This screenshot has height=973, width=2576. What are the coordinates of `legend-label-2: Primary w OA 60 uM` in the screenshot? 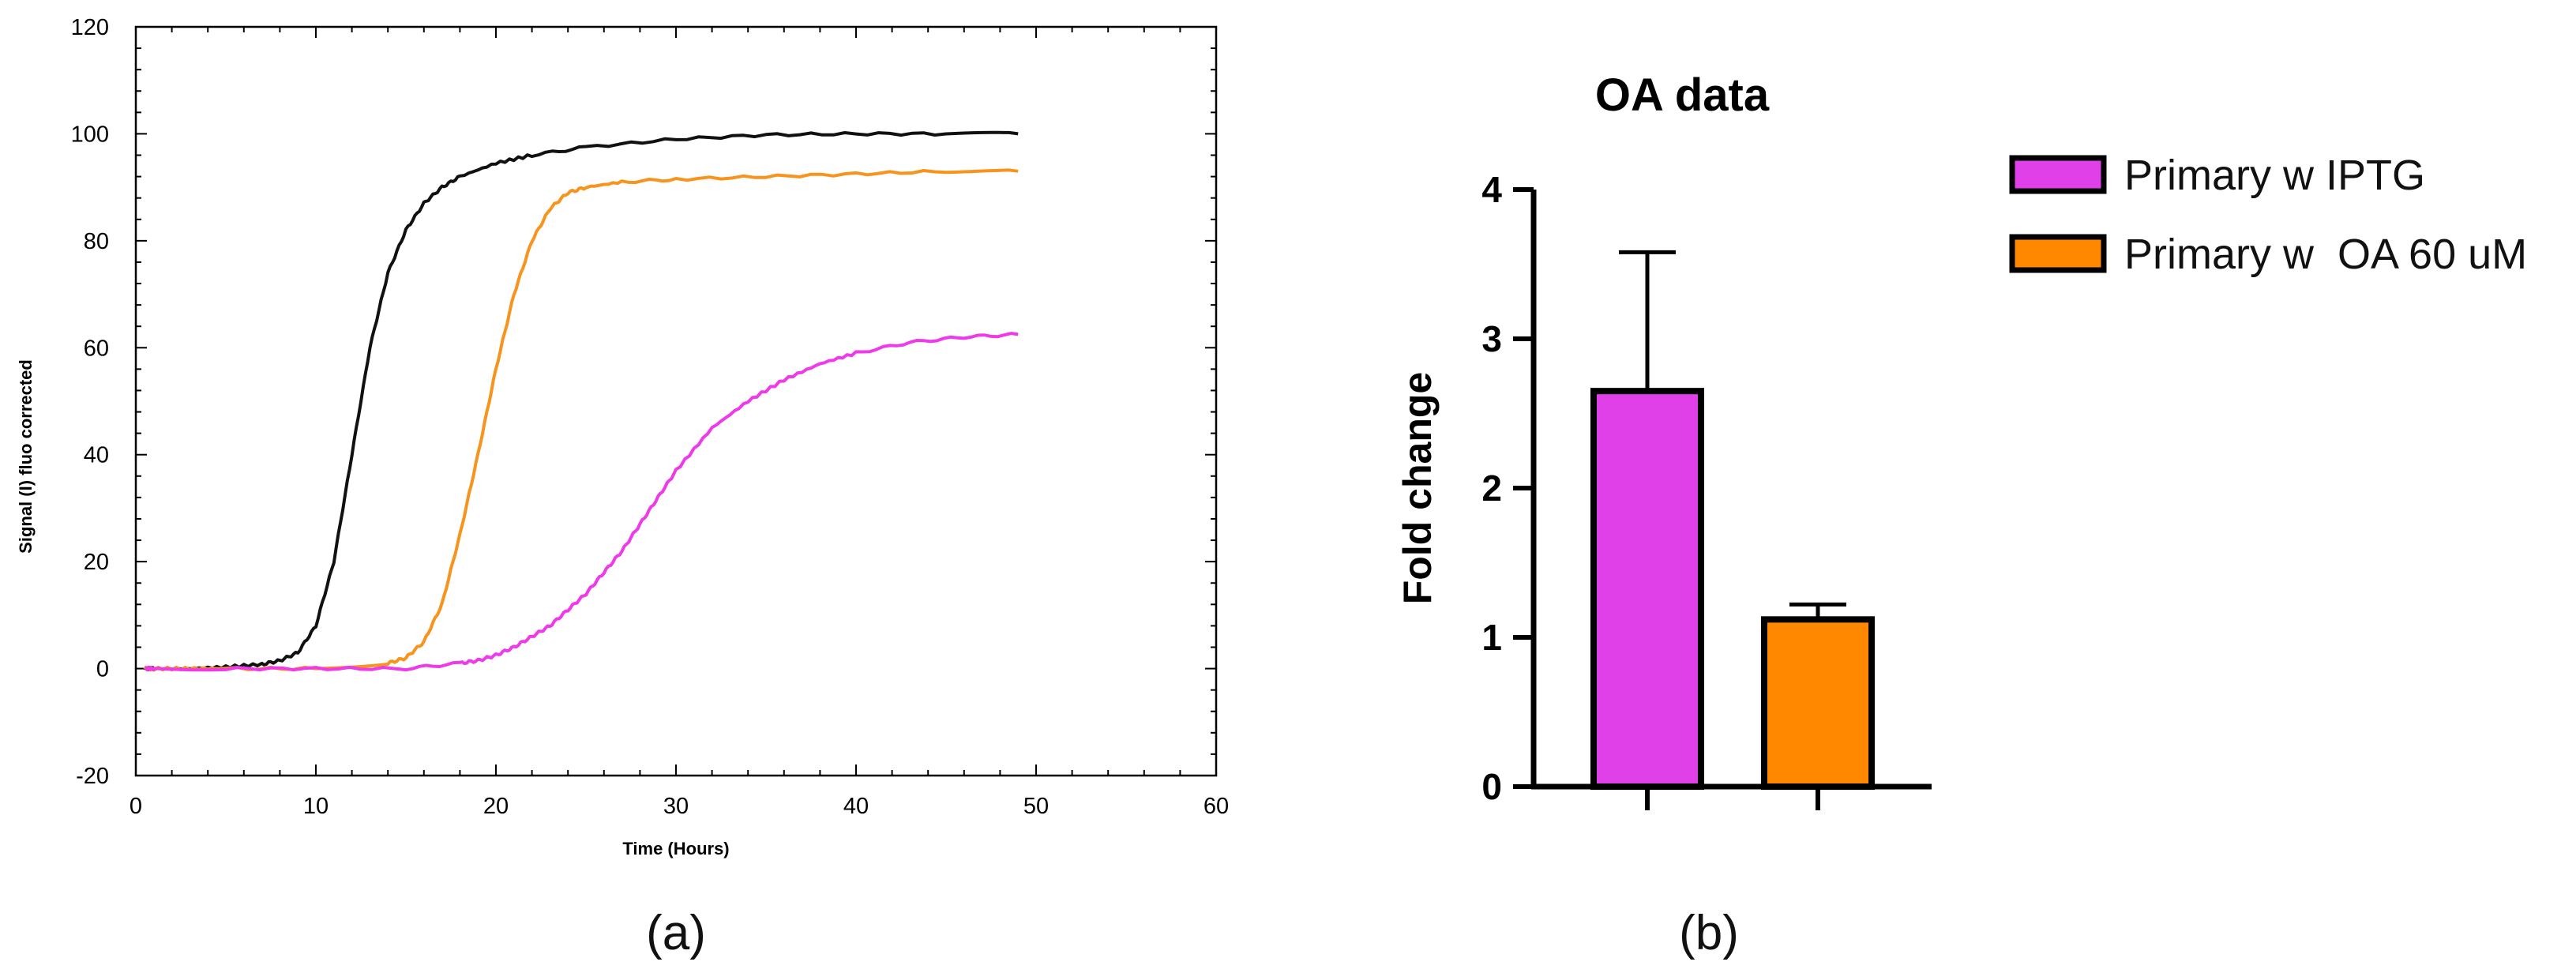 It's located at (2325, 254).